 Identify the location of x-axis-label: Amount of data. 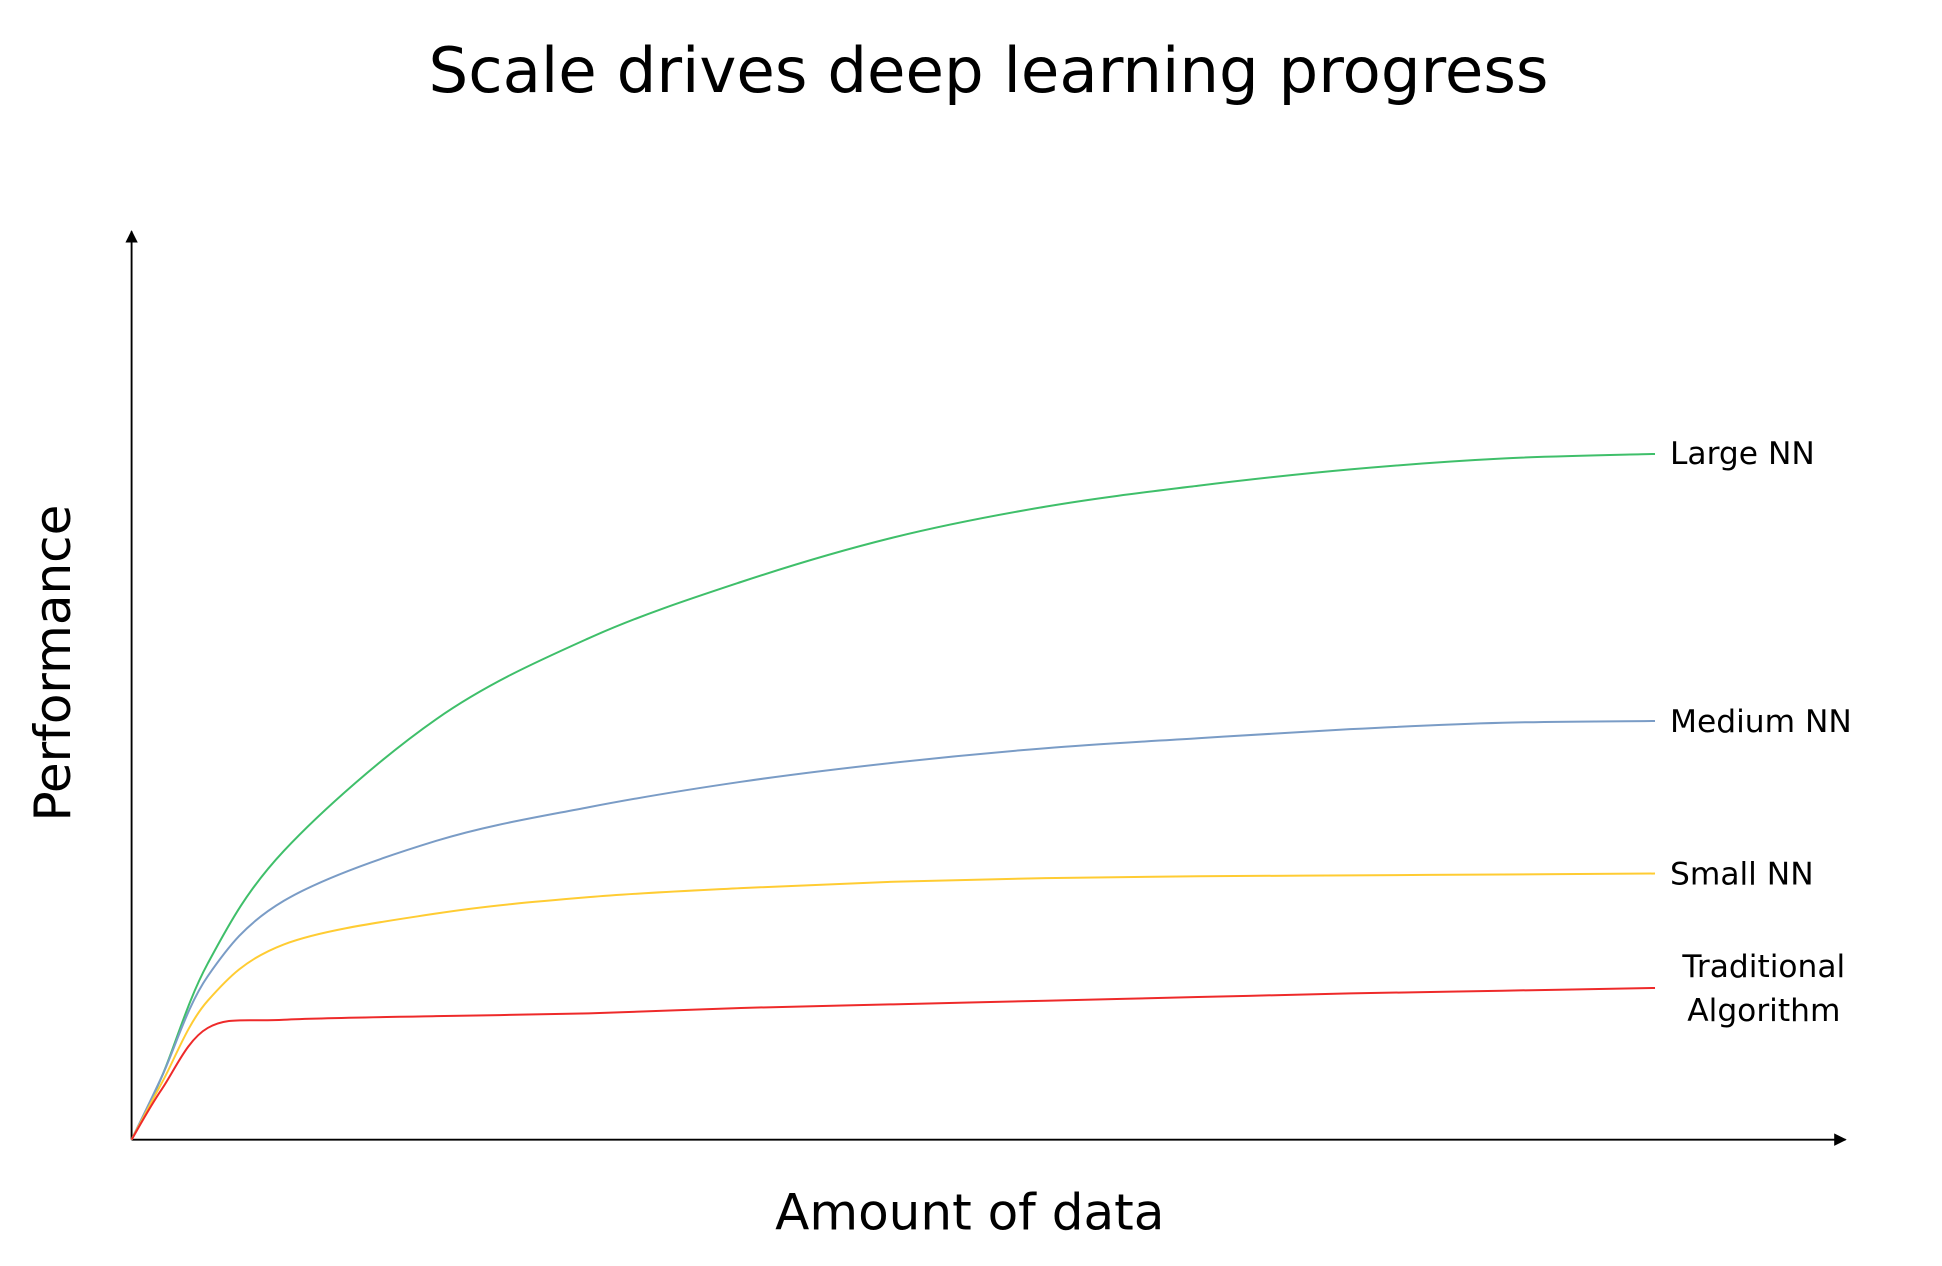
(969, 1212).